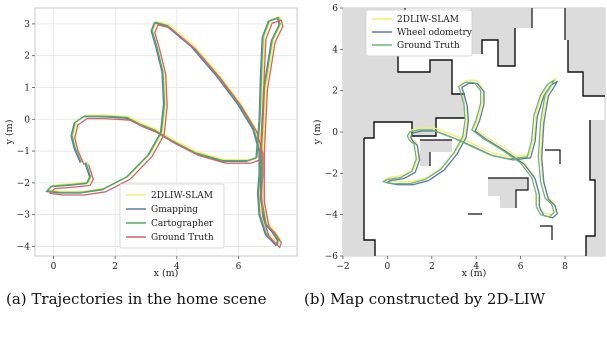 This screenshot has width=607, height=339. What do you see at coordinates (335, 50) in the screenshot?
I see `y-tick-label: 4` at bounding box center [335, 50].